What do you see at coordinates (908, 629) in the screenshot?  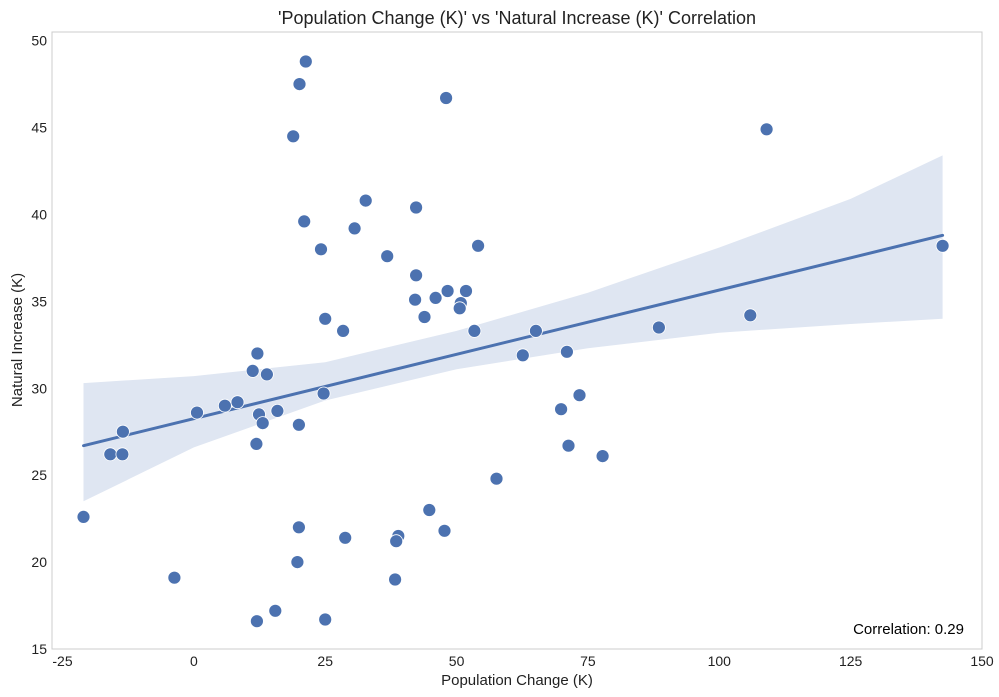 I see `correlation-annotation: Correlation: 0.29` at bounding box center [908, 629].